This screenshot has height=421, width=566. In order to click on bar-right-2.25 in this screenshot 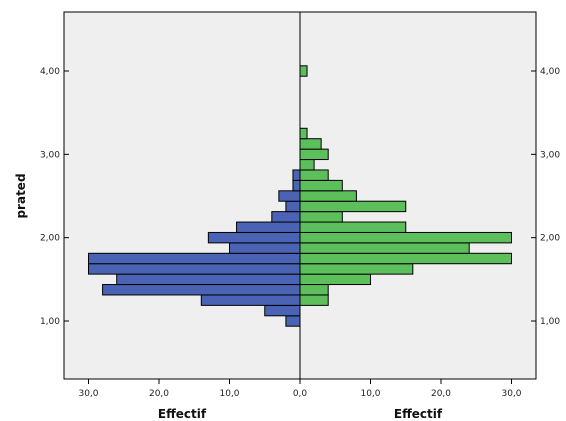, I will do `click(321, 217)`.